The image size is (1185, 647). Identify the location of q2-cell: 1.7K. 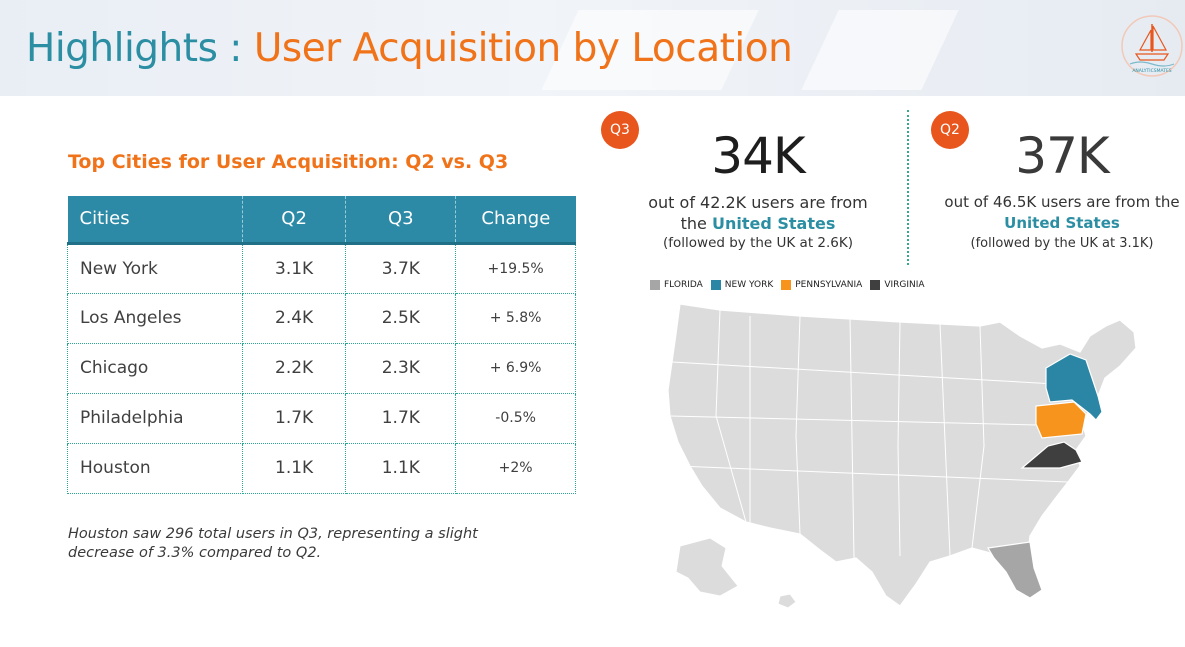
(294, 418).